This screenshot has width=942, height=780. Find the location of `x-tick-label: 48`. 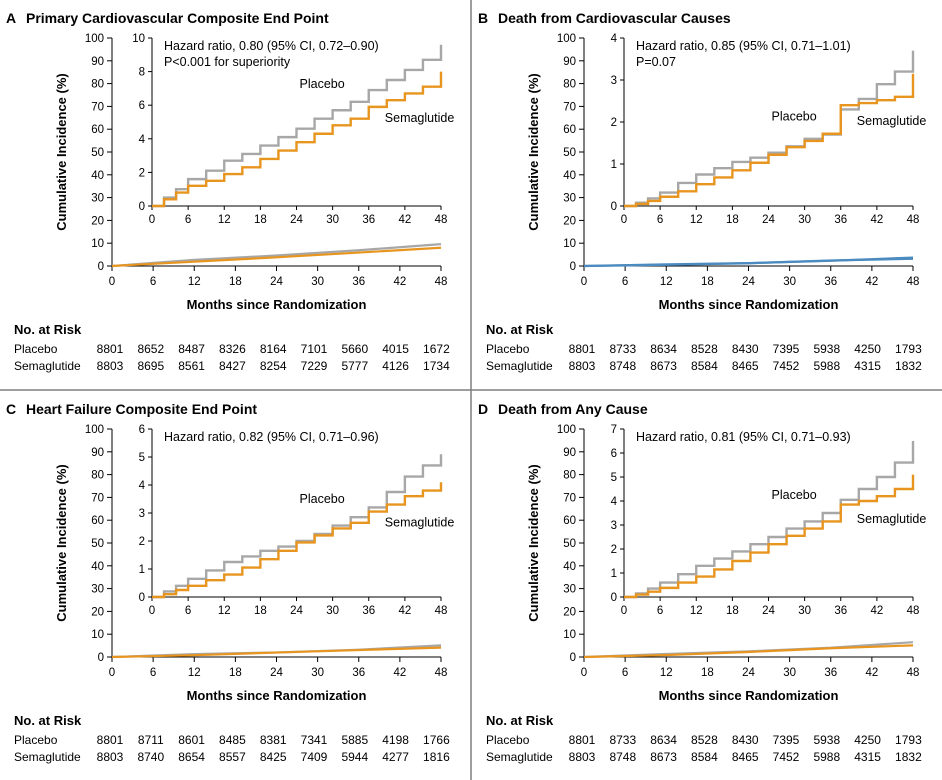

x-tick-label: 48 is located at coordinates (441, 282).